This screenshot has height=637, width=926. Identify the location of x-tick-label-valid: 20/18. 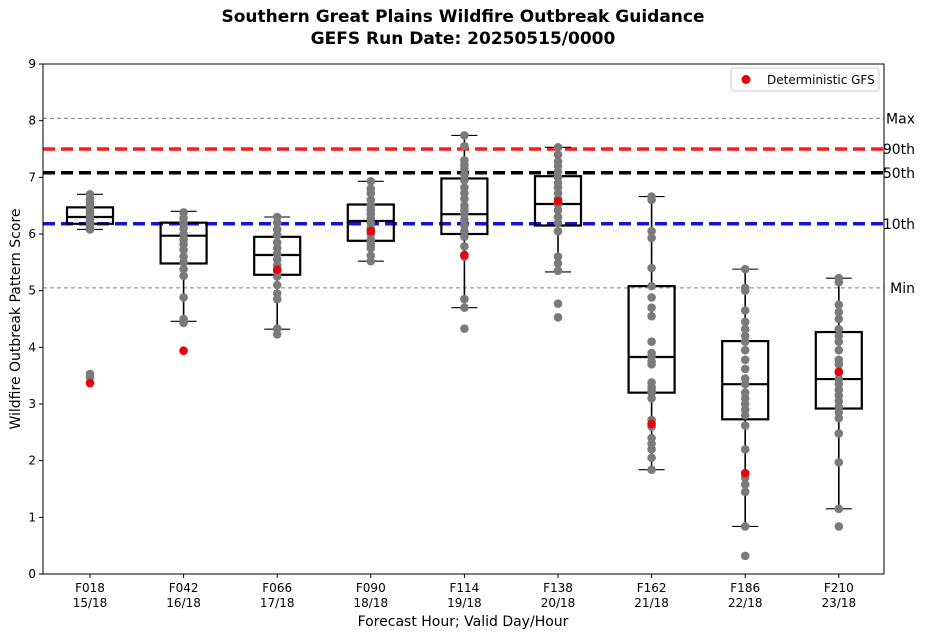
(558, 603).